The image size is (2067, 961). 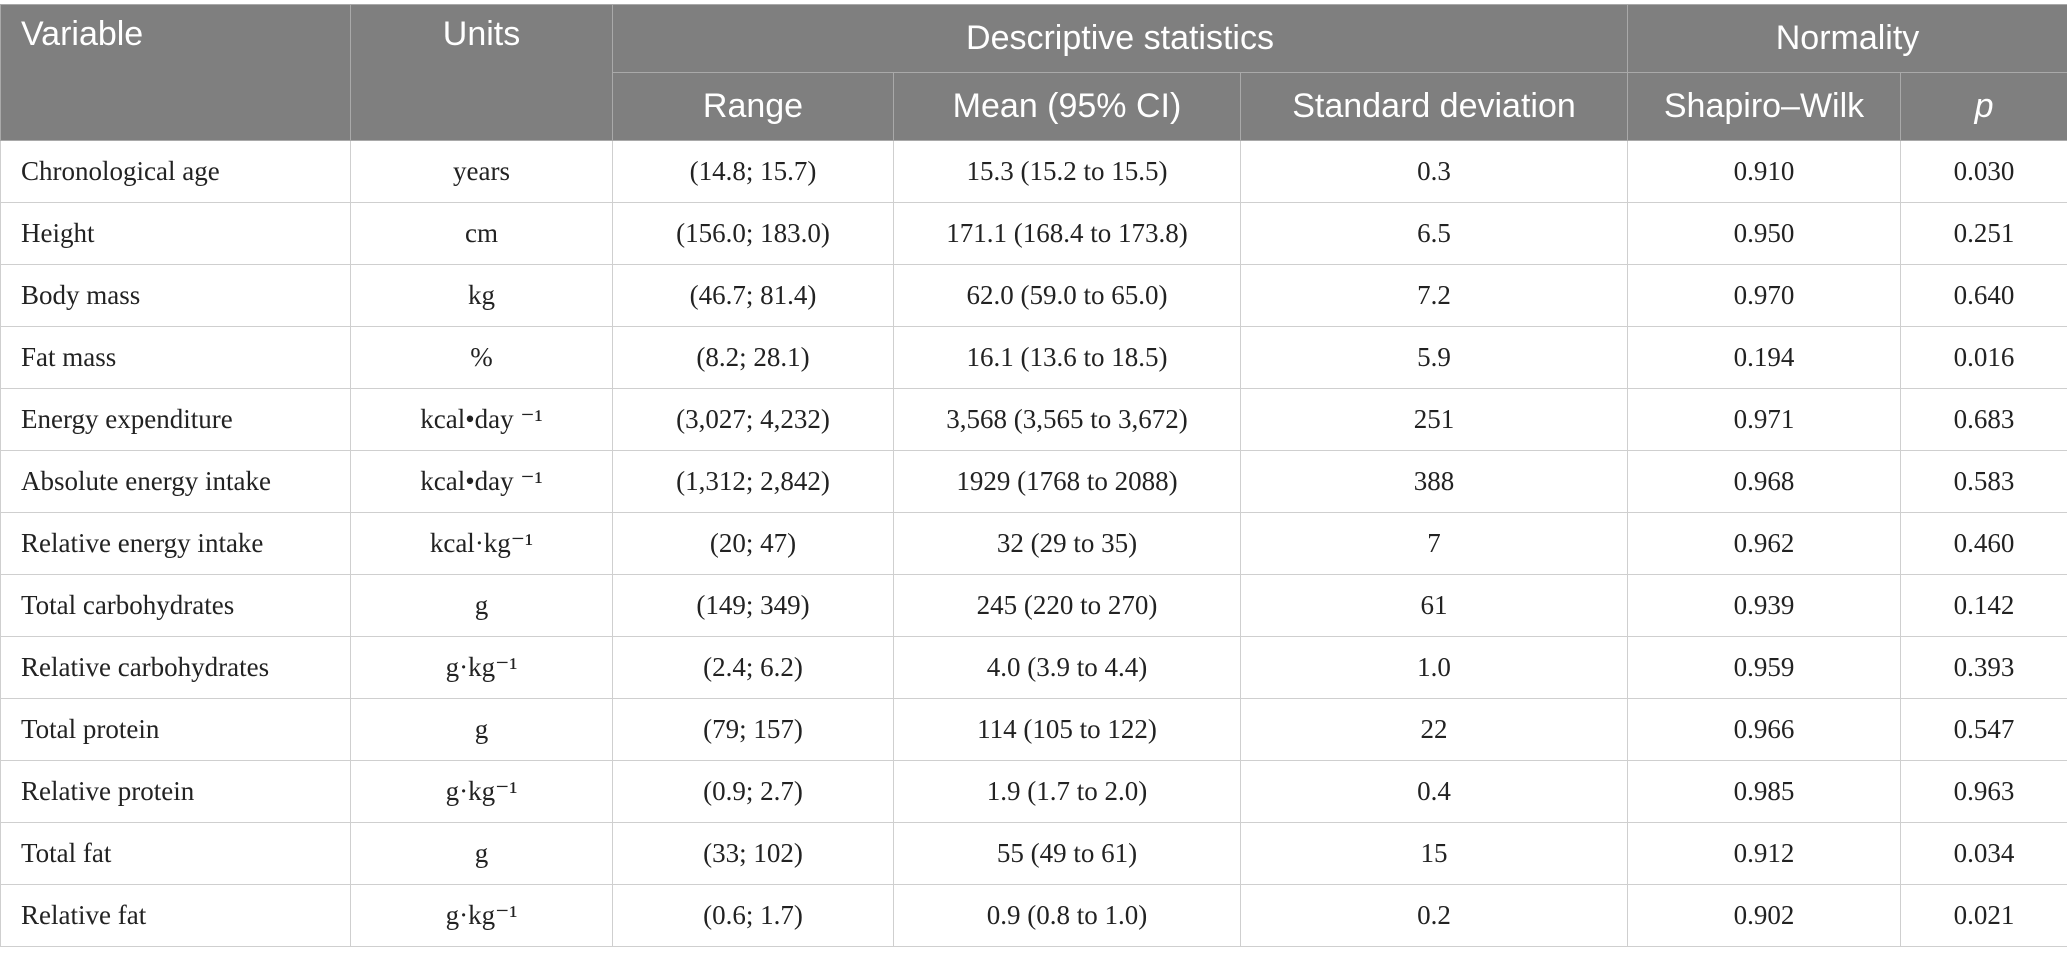 What do you see at coordinates (175, 853) in the screenshot?
I see `cell-variable: Total fat` at bounding box center [175, 853].